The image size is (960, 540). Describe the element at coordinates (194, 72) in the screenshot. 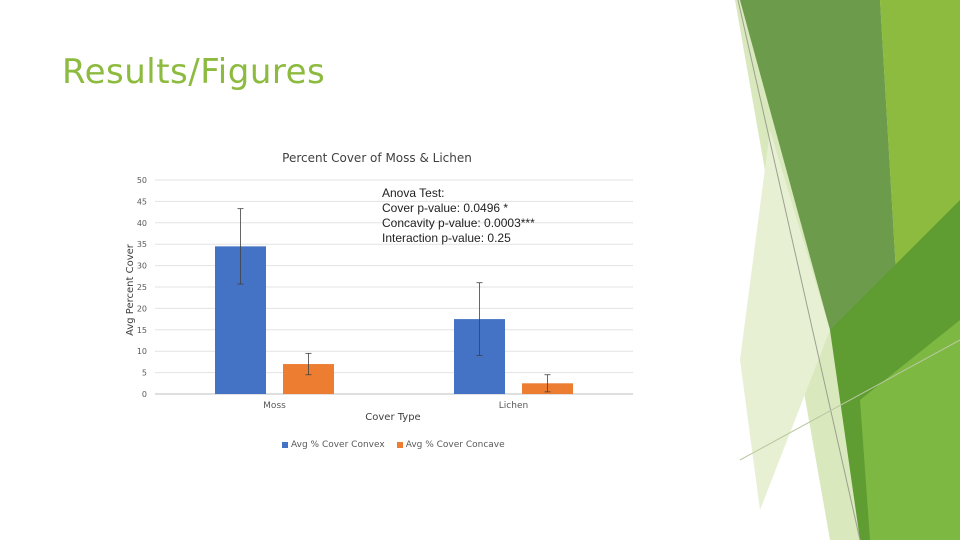

I see `slide-title: Results/Figures` at that location.